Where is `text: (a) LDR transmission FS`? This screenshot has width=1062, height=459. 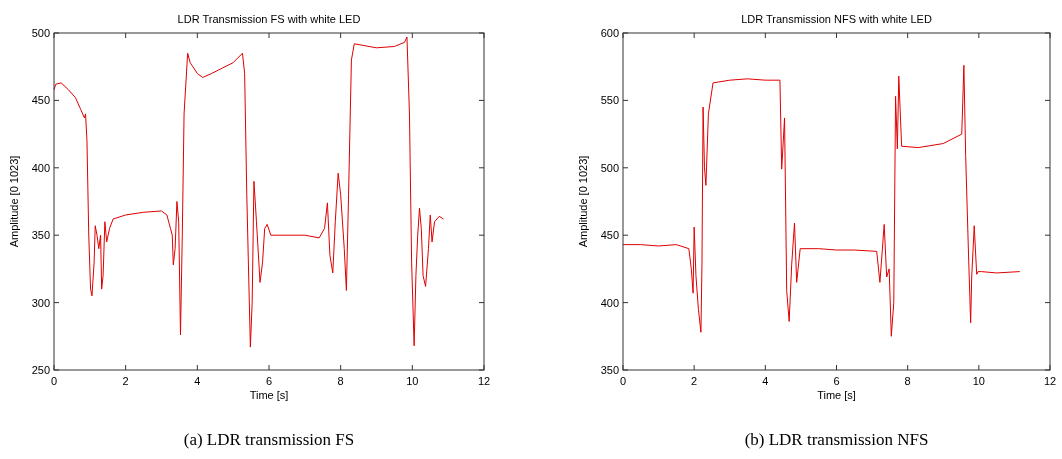
text: (a) LDR transmission FS is located at coordinates (269, 439).